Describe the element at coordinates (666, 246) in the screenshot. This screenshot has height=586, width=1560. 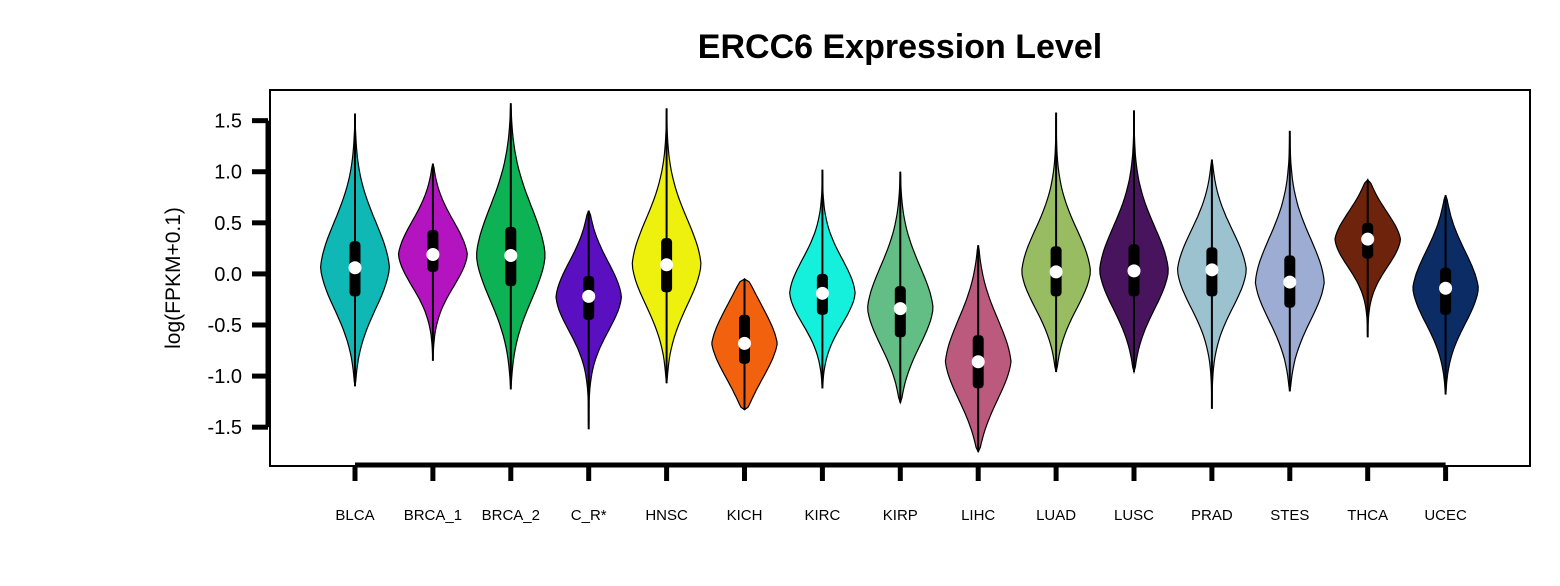
I see `violin-HNSC` at that location.